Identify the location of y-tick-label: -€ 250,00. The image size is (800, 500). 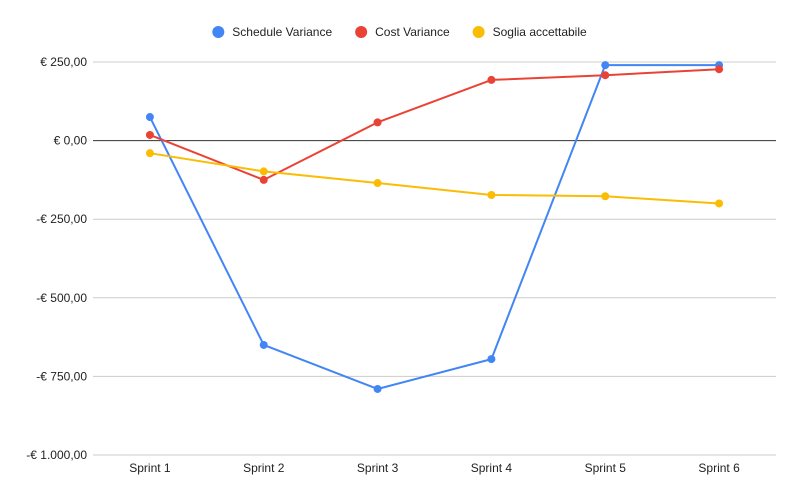
(61, 219).